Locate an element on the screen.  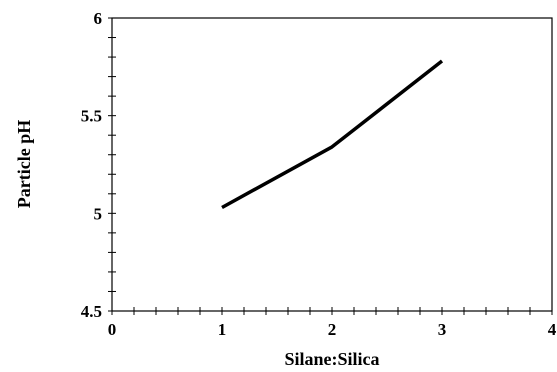
x-tick-label: 2 is located at coordinates (332, 329).